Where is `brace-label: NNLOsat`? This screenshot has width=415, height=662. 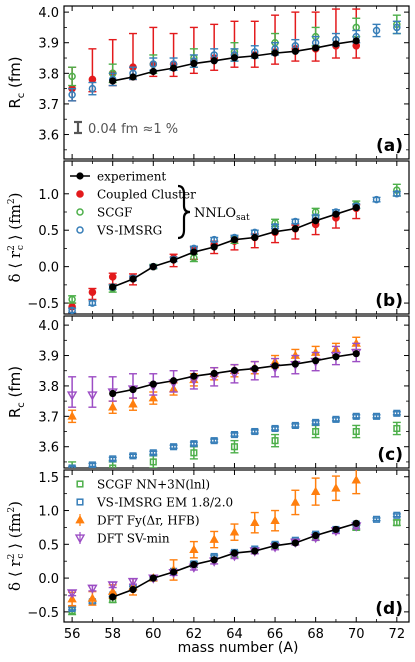 brace-label: NNLOsat is located at coordinates (222, 214).